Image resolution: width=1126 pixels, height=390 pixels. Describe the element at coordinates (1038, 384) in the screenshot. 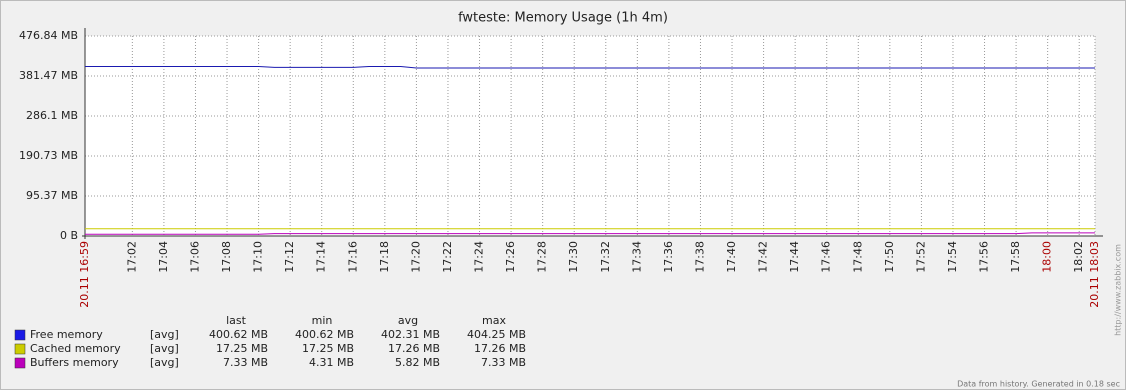

I see `footer: Data from history. Generated in 0.18 sec` at that location.